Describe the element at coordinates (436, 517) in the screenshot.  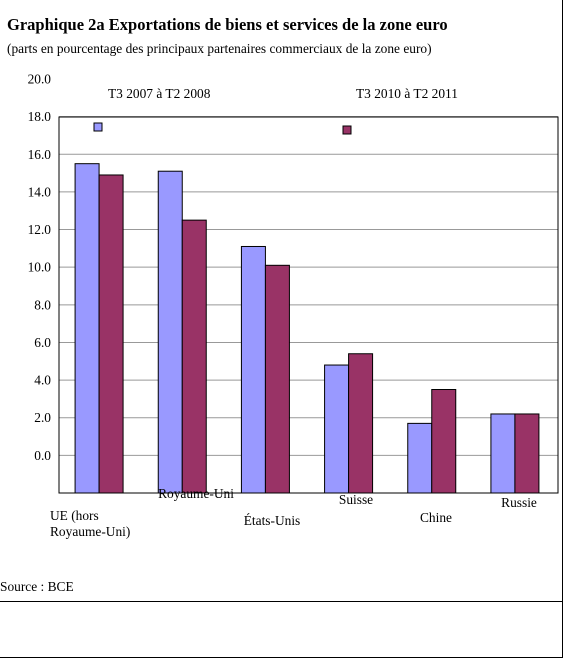
I see `x-category-label: Chine` at that location.